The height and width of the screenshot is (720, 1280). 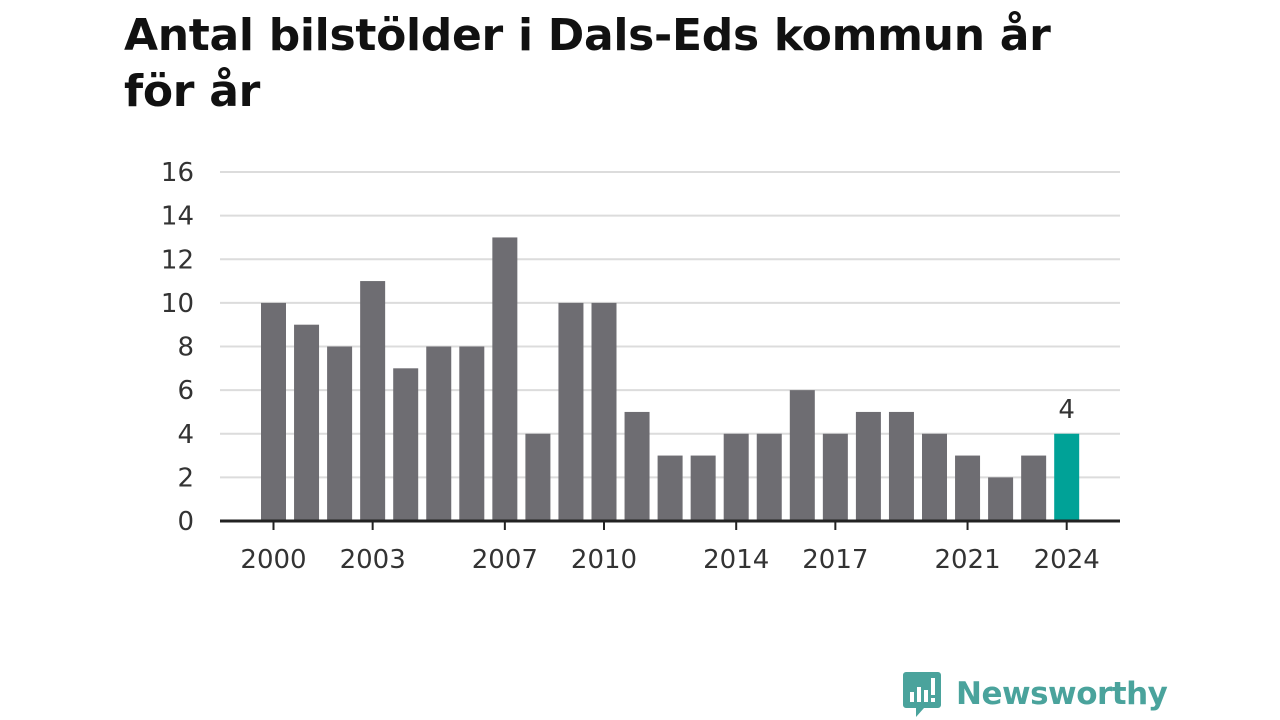 I want to click on y-tick-label-6: 6, so click(x=185, y=391).